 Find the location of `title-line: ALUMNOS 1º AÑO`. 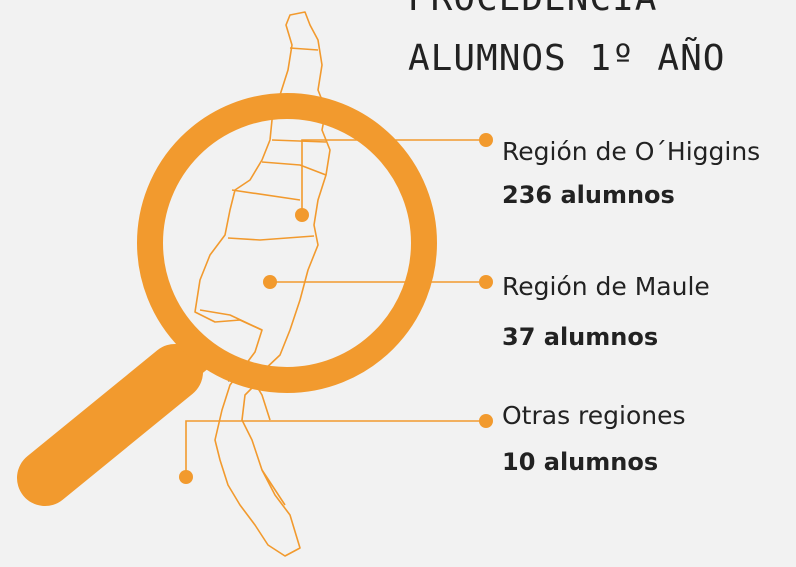

title-line: ALUMNOS 1º AÑO is located at coordinates (566, 58).